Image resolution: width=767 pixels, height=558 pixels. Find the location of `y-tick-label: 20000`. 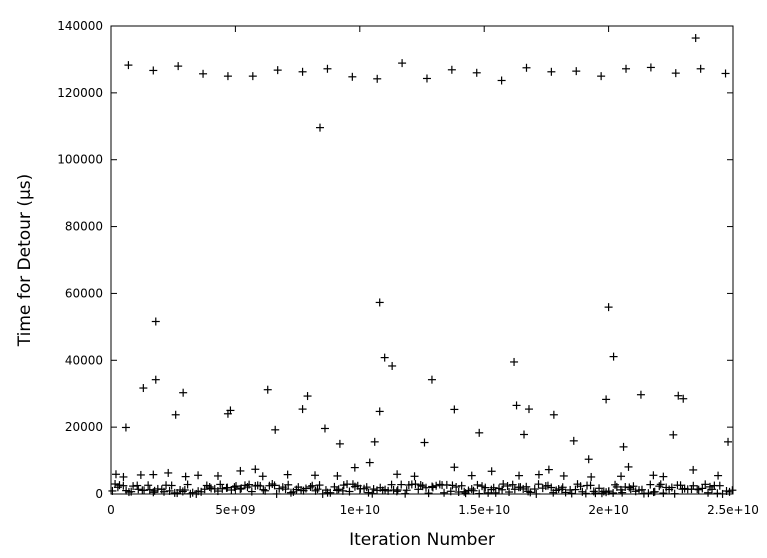

y-tick-label: 20000 is located at coordinates (84, 427).